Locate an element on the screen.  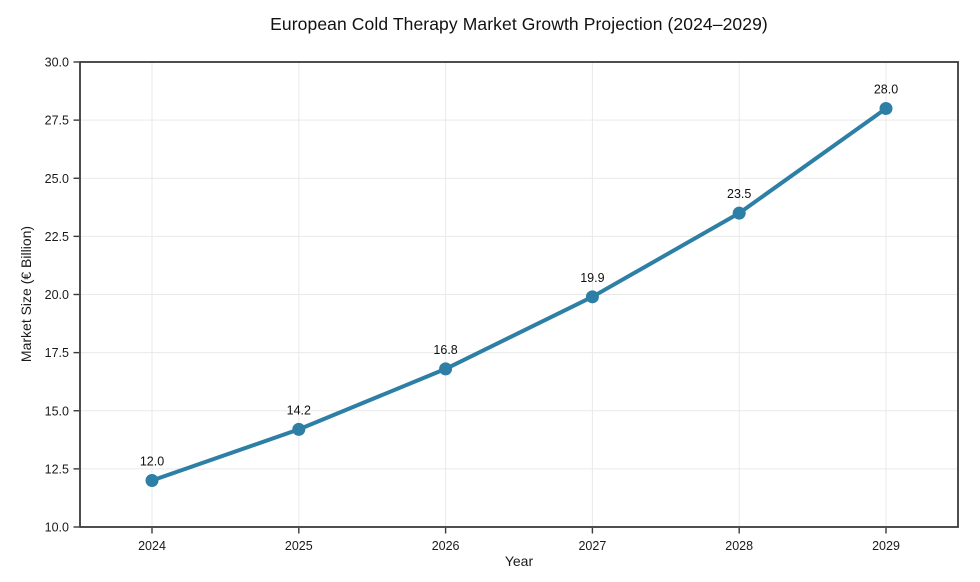
y-tick-label: 10.0 is located at coordinates (57, 528).